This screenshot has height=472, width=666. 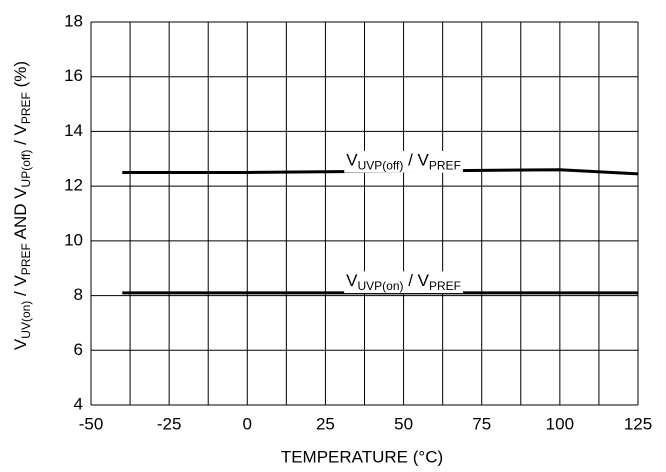 I want to click on subscript: UV(on), so click(x=26, y=320).